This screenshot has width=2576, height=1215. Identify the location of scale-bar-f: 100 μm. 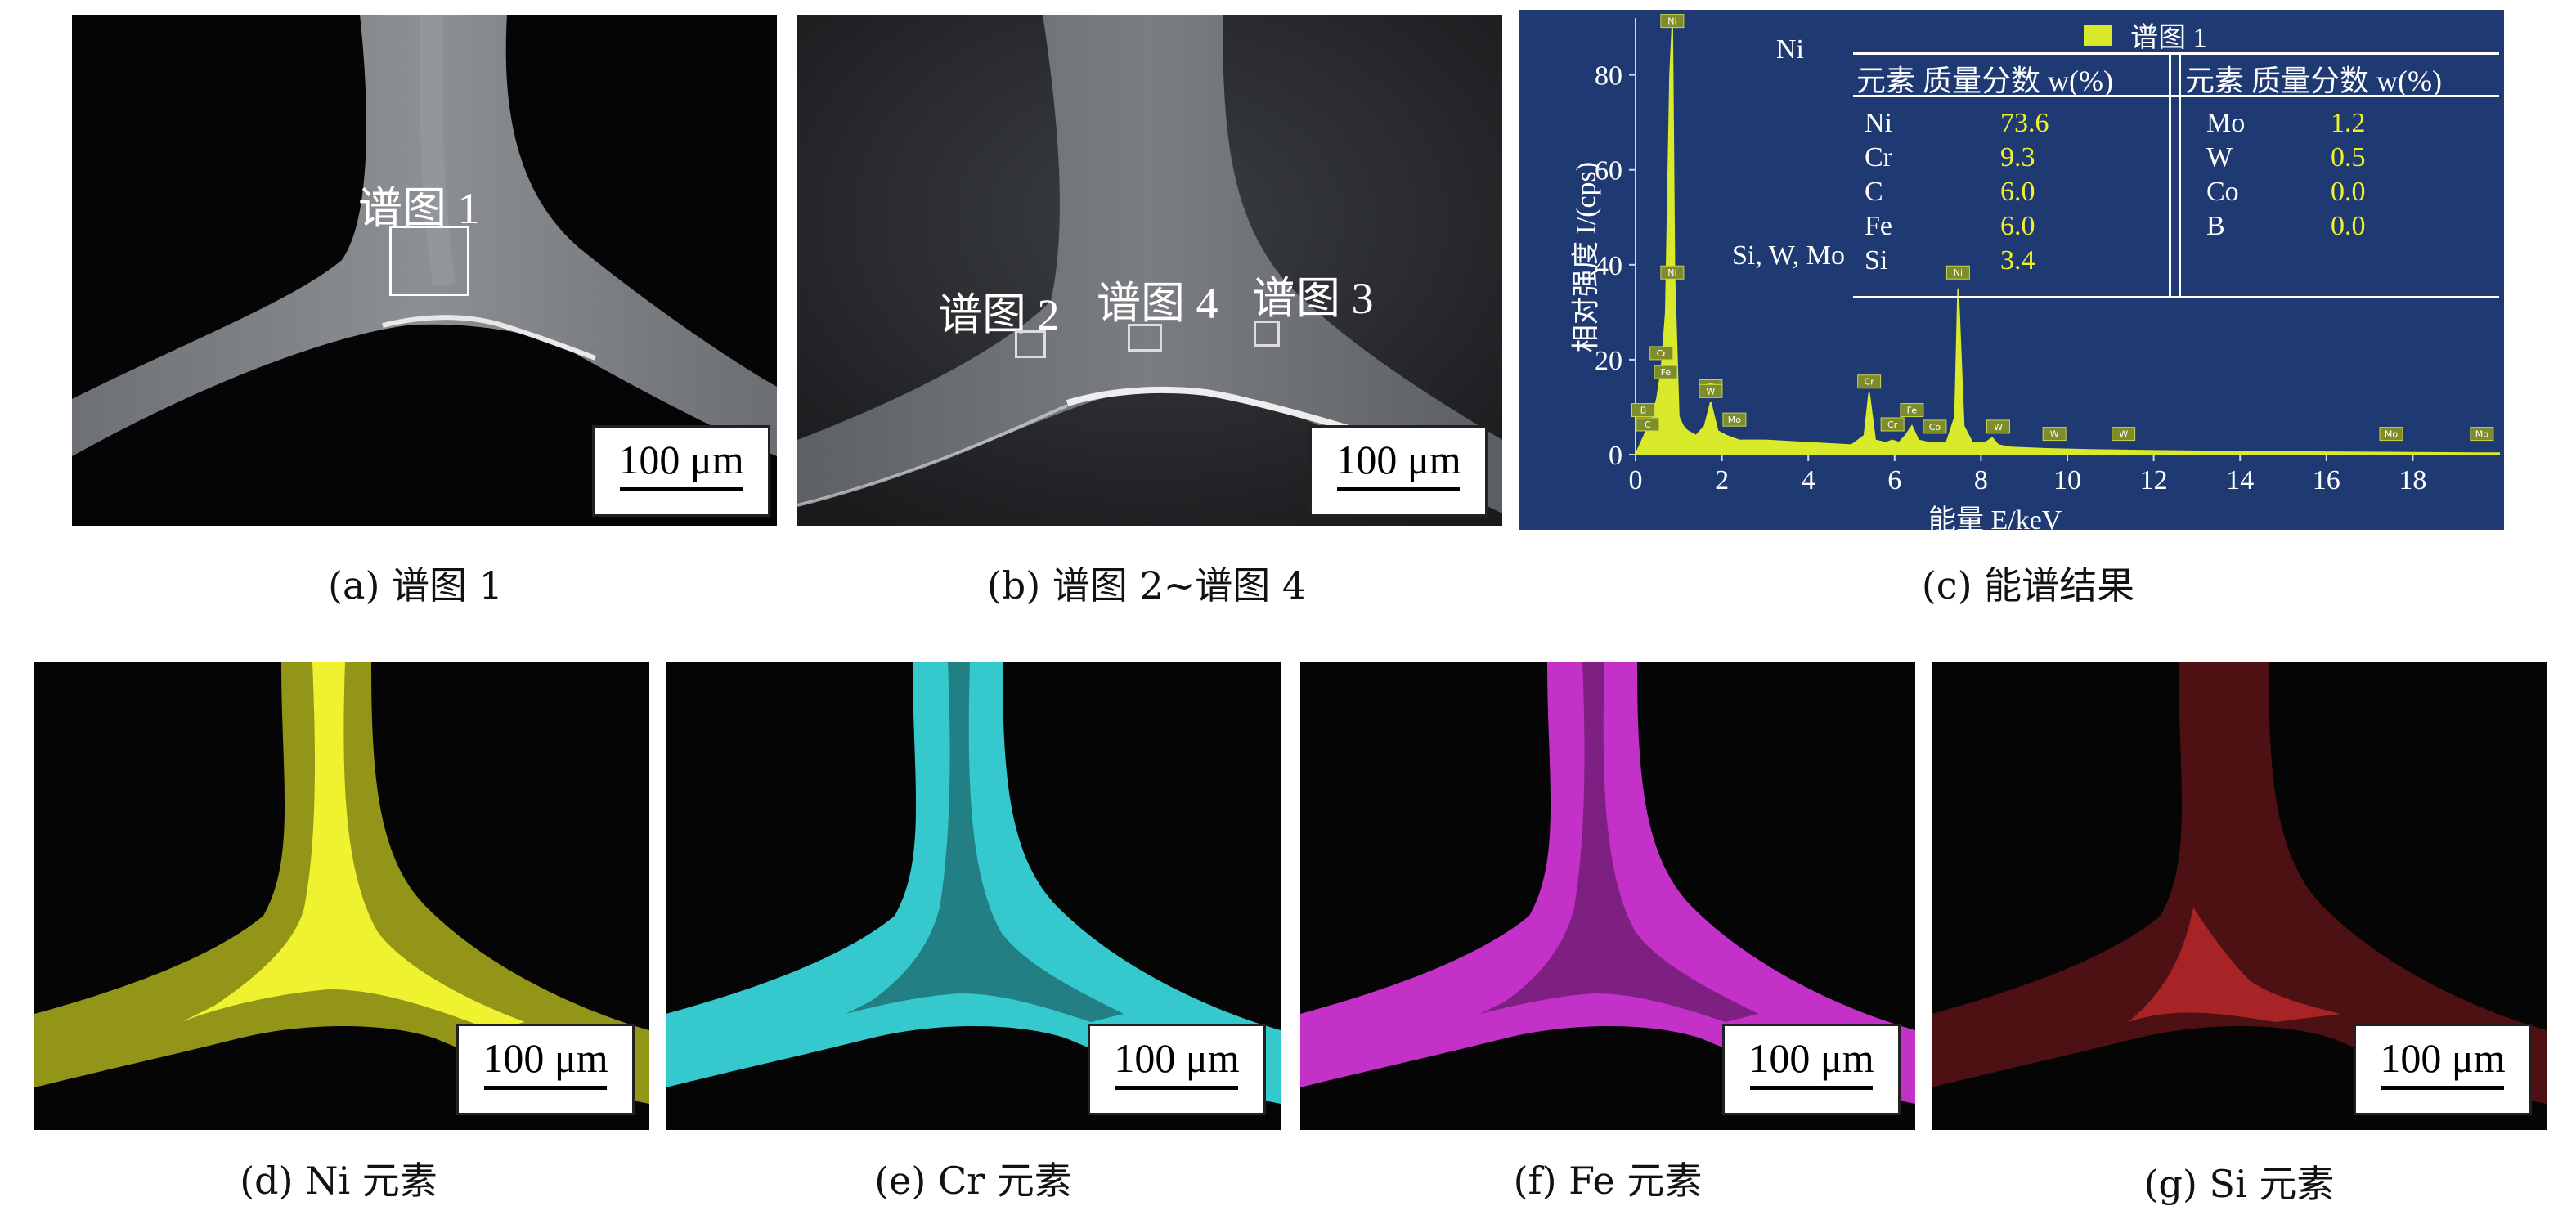
(1811, 1069).